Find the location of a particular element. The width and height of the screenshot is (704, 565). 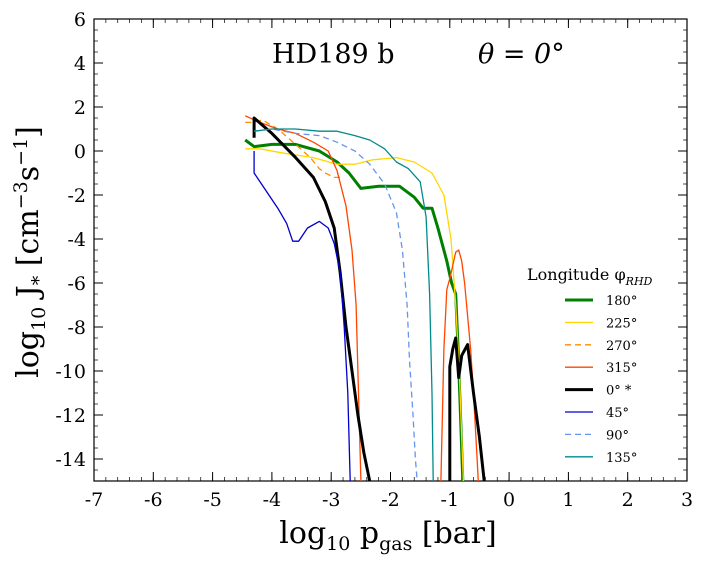

y-tick-label: -4 is located at coordinates (76, 240).